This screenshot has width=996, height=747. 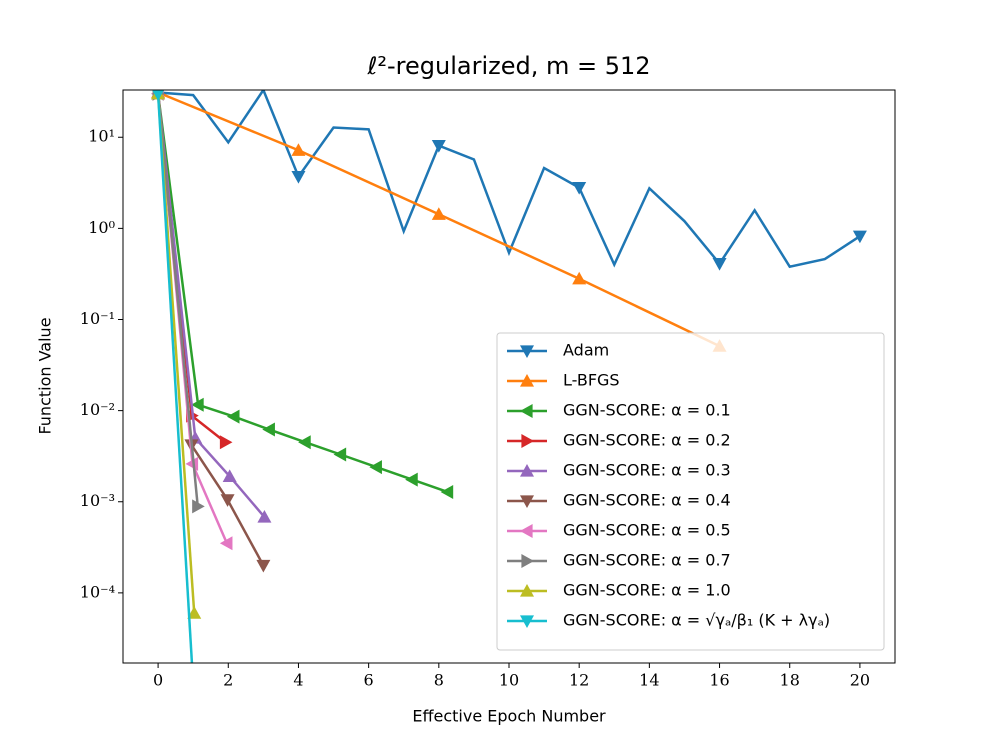 I want to click on chart-title: ℓ²-regularized, m = 512, so click(x=508, y=66).